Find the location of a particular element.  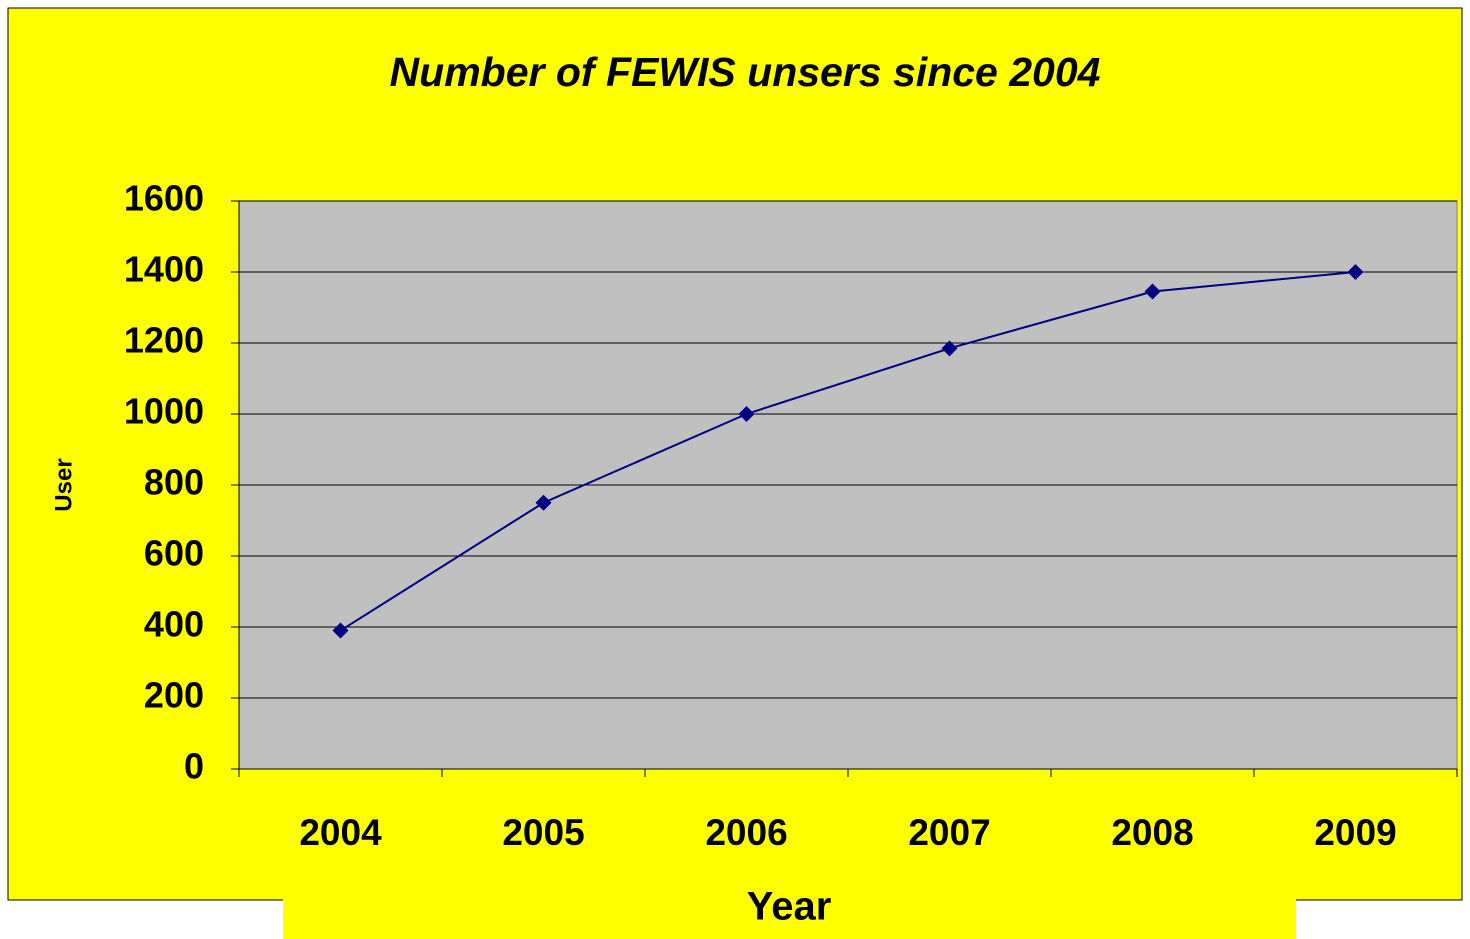

y-tick-label: 0 is located at coordinates (194, 766).